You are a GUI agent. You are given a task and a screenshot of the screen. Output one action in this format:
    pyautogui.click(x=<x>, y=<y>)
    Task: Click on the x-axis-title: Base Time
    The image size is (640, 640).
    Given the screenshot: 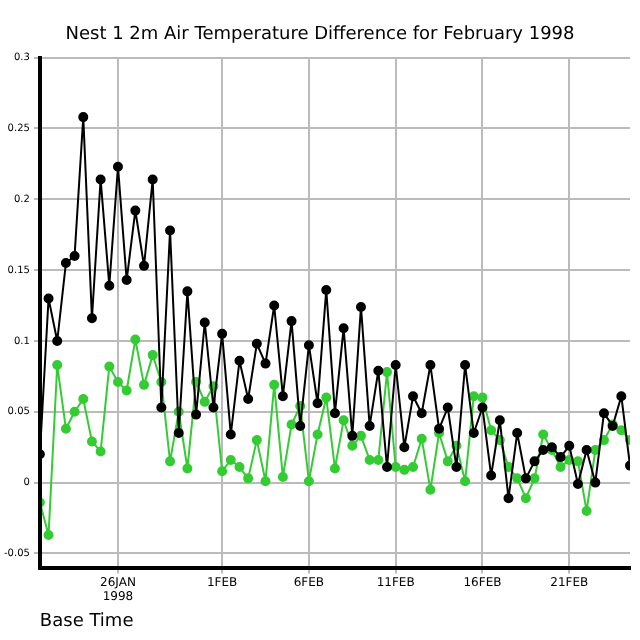 What is the action you would take?
    pyautogui.click(x=87, y=621)
    